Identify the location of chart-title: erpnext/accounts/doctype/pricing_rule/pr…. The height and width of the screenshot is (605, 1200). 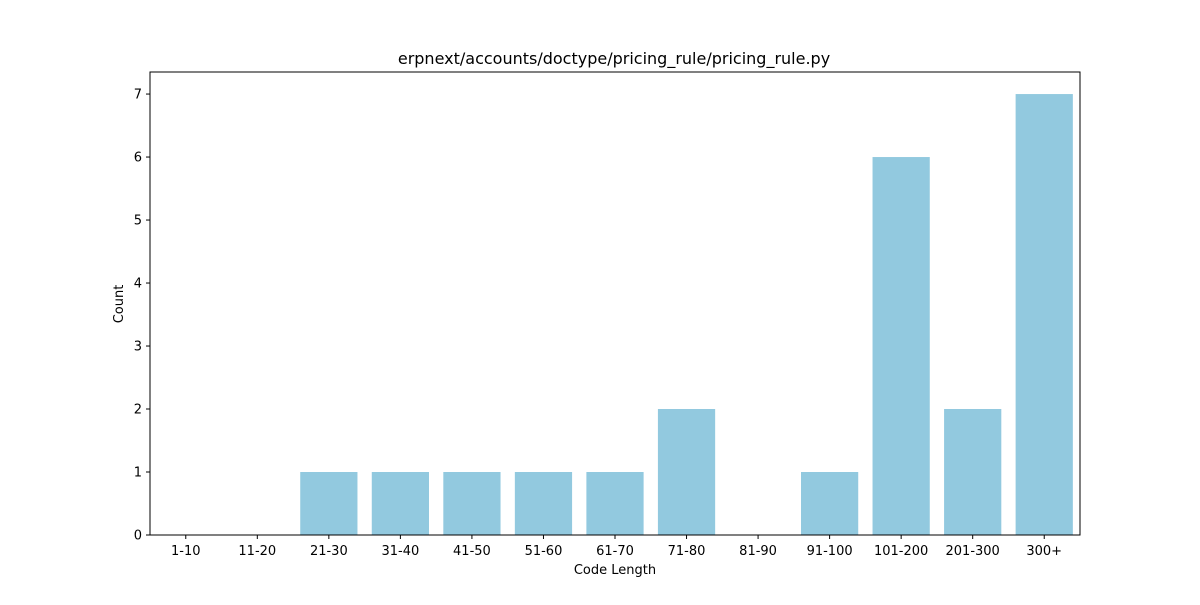
(614, 59).